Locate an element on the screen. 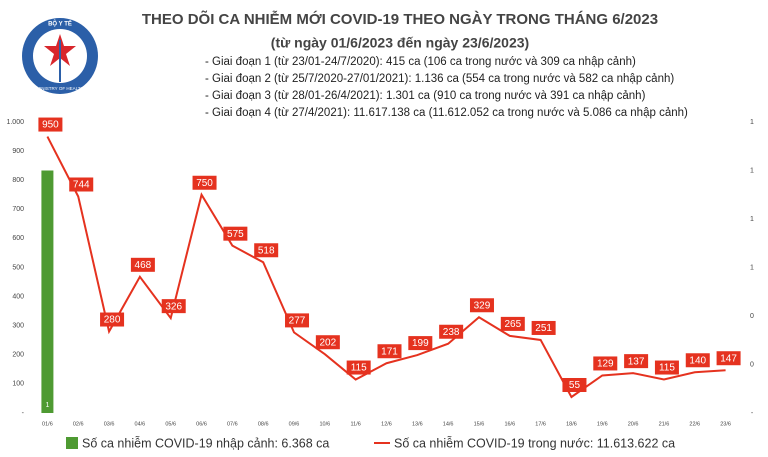 Image resolution: width=768 pixels, height=457 pixels. x-tick-label: 07/6 is located at coordinates (232, 424).